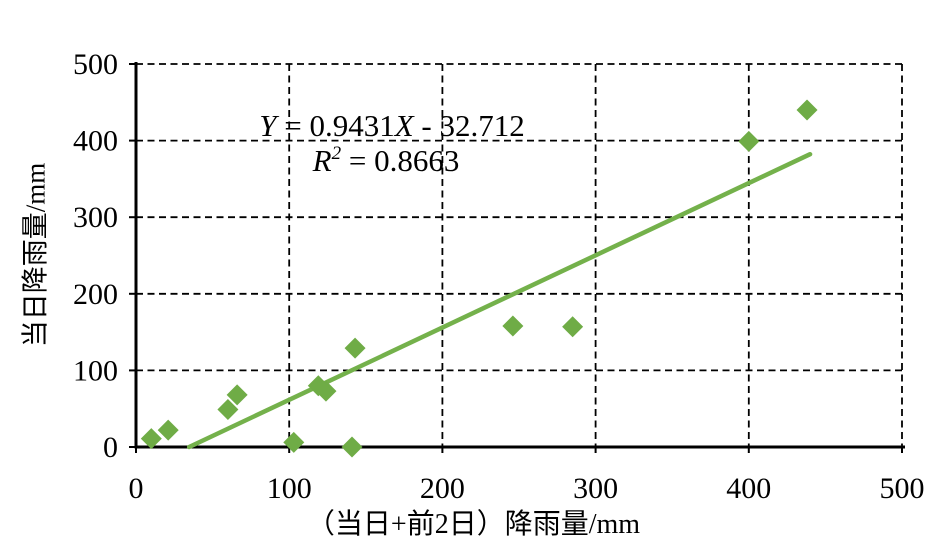 The width and height of the screenshot is (947, 557). I want to click on y-tick-label: 0, so click(110, 447).